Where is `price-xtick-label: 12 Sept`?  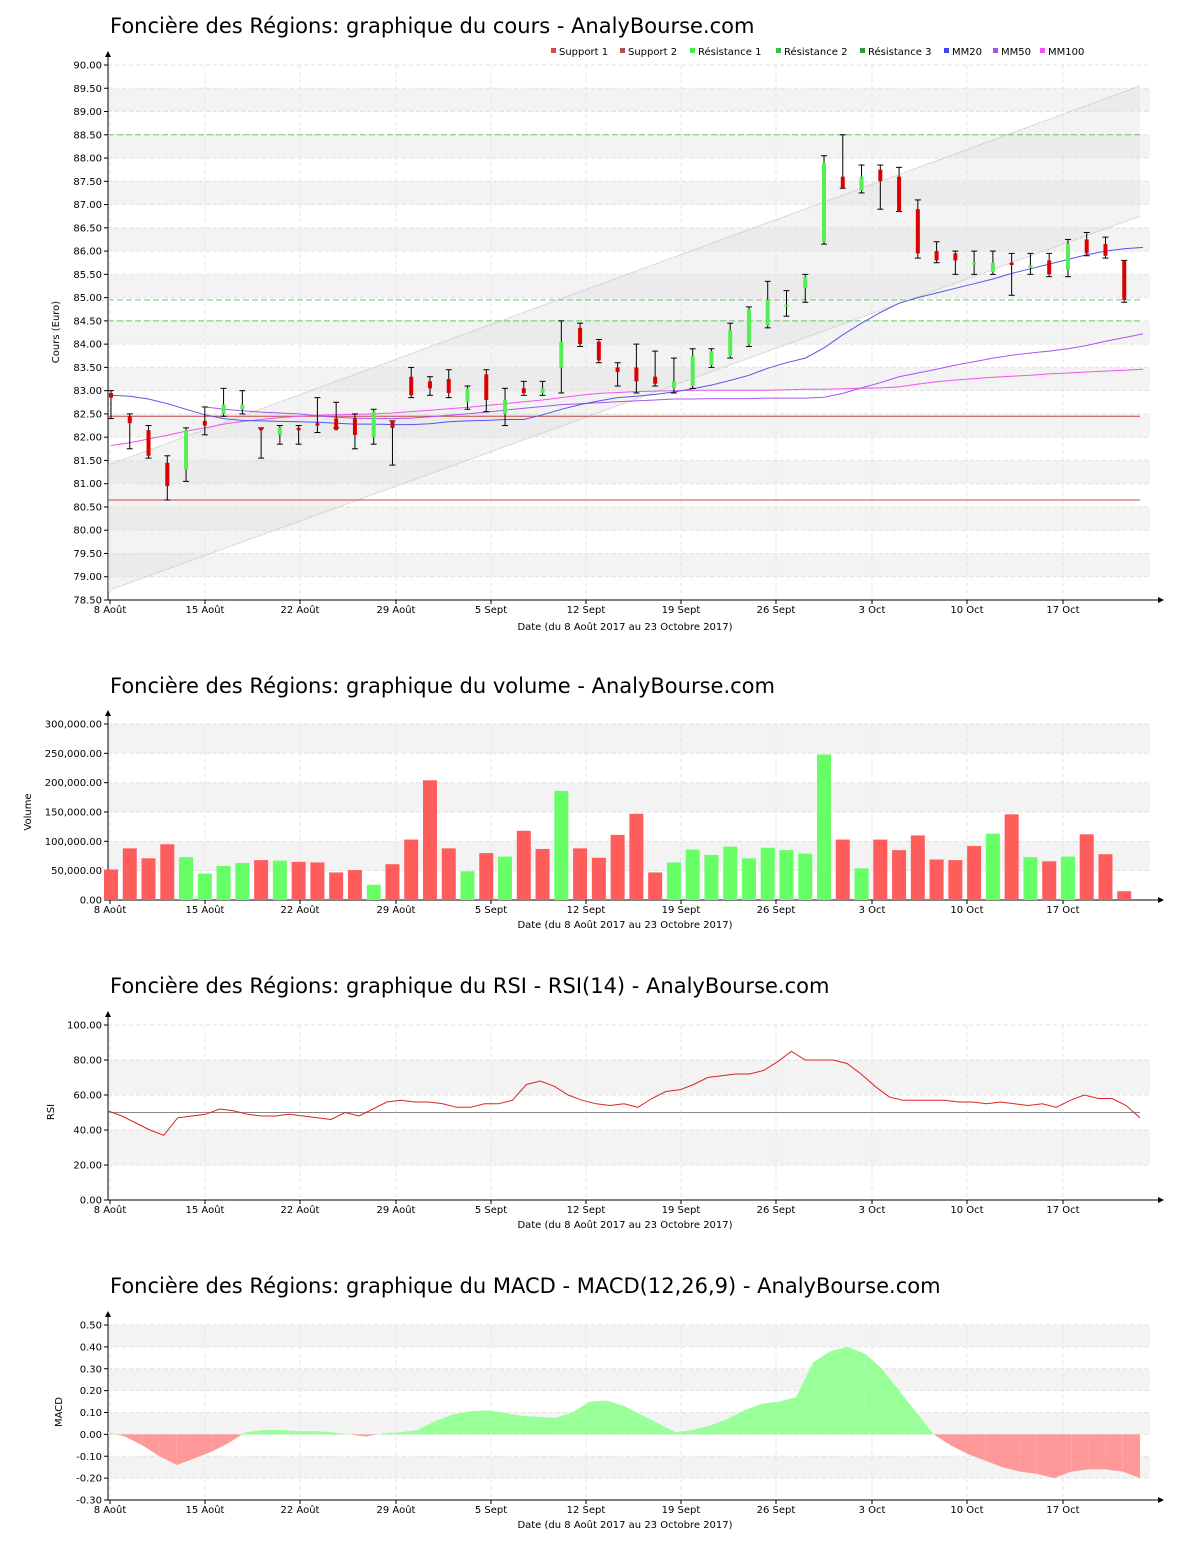
price-xtick-label: 12 Sept is located at coordinates (586, 610).